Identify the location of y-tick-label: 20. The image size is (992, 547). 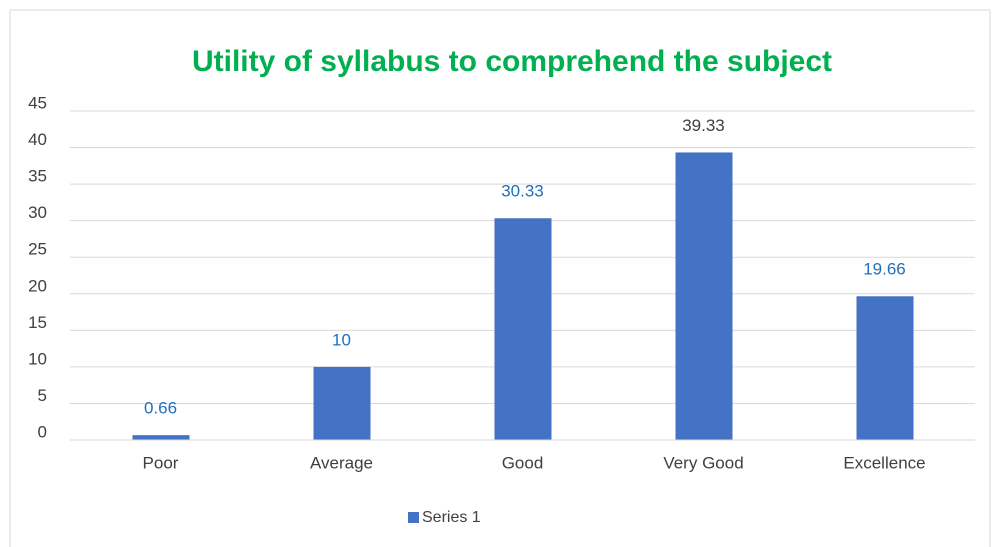
(37, 285).